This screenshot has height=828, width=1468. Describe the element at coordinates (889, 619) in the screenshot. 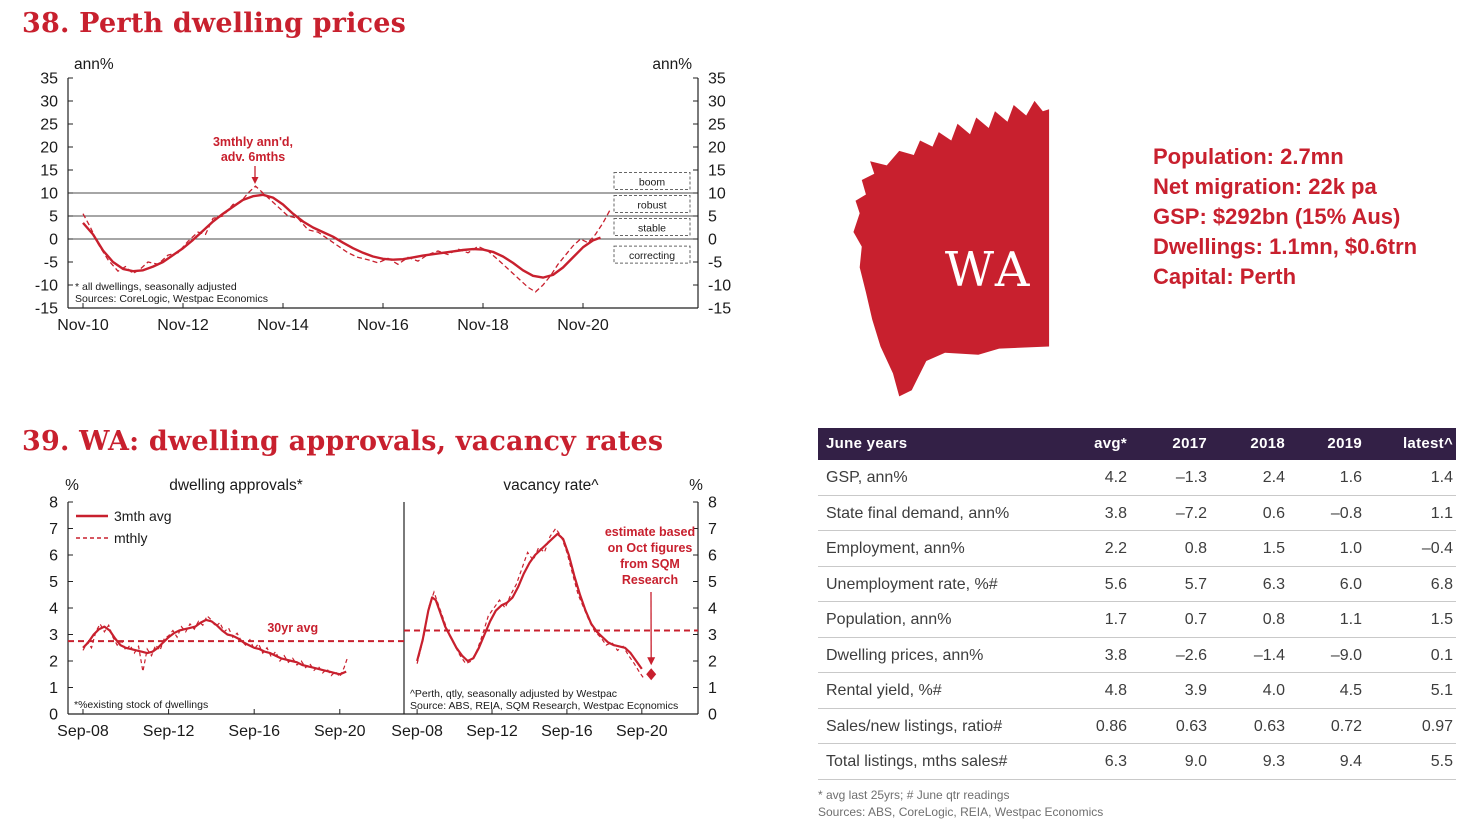

I see `row-label: Population, ann%` at that location.